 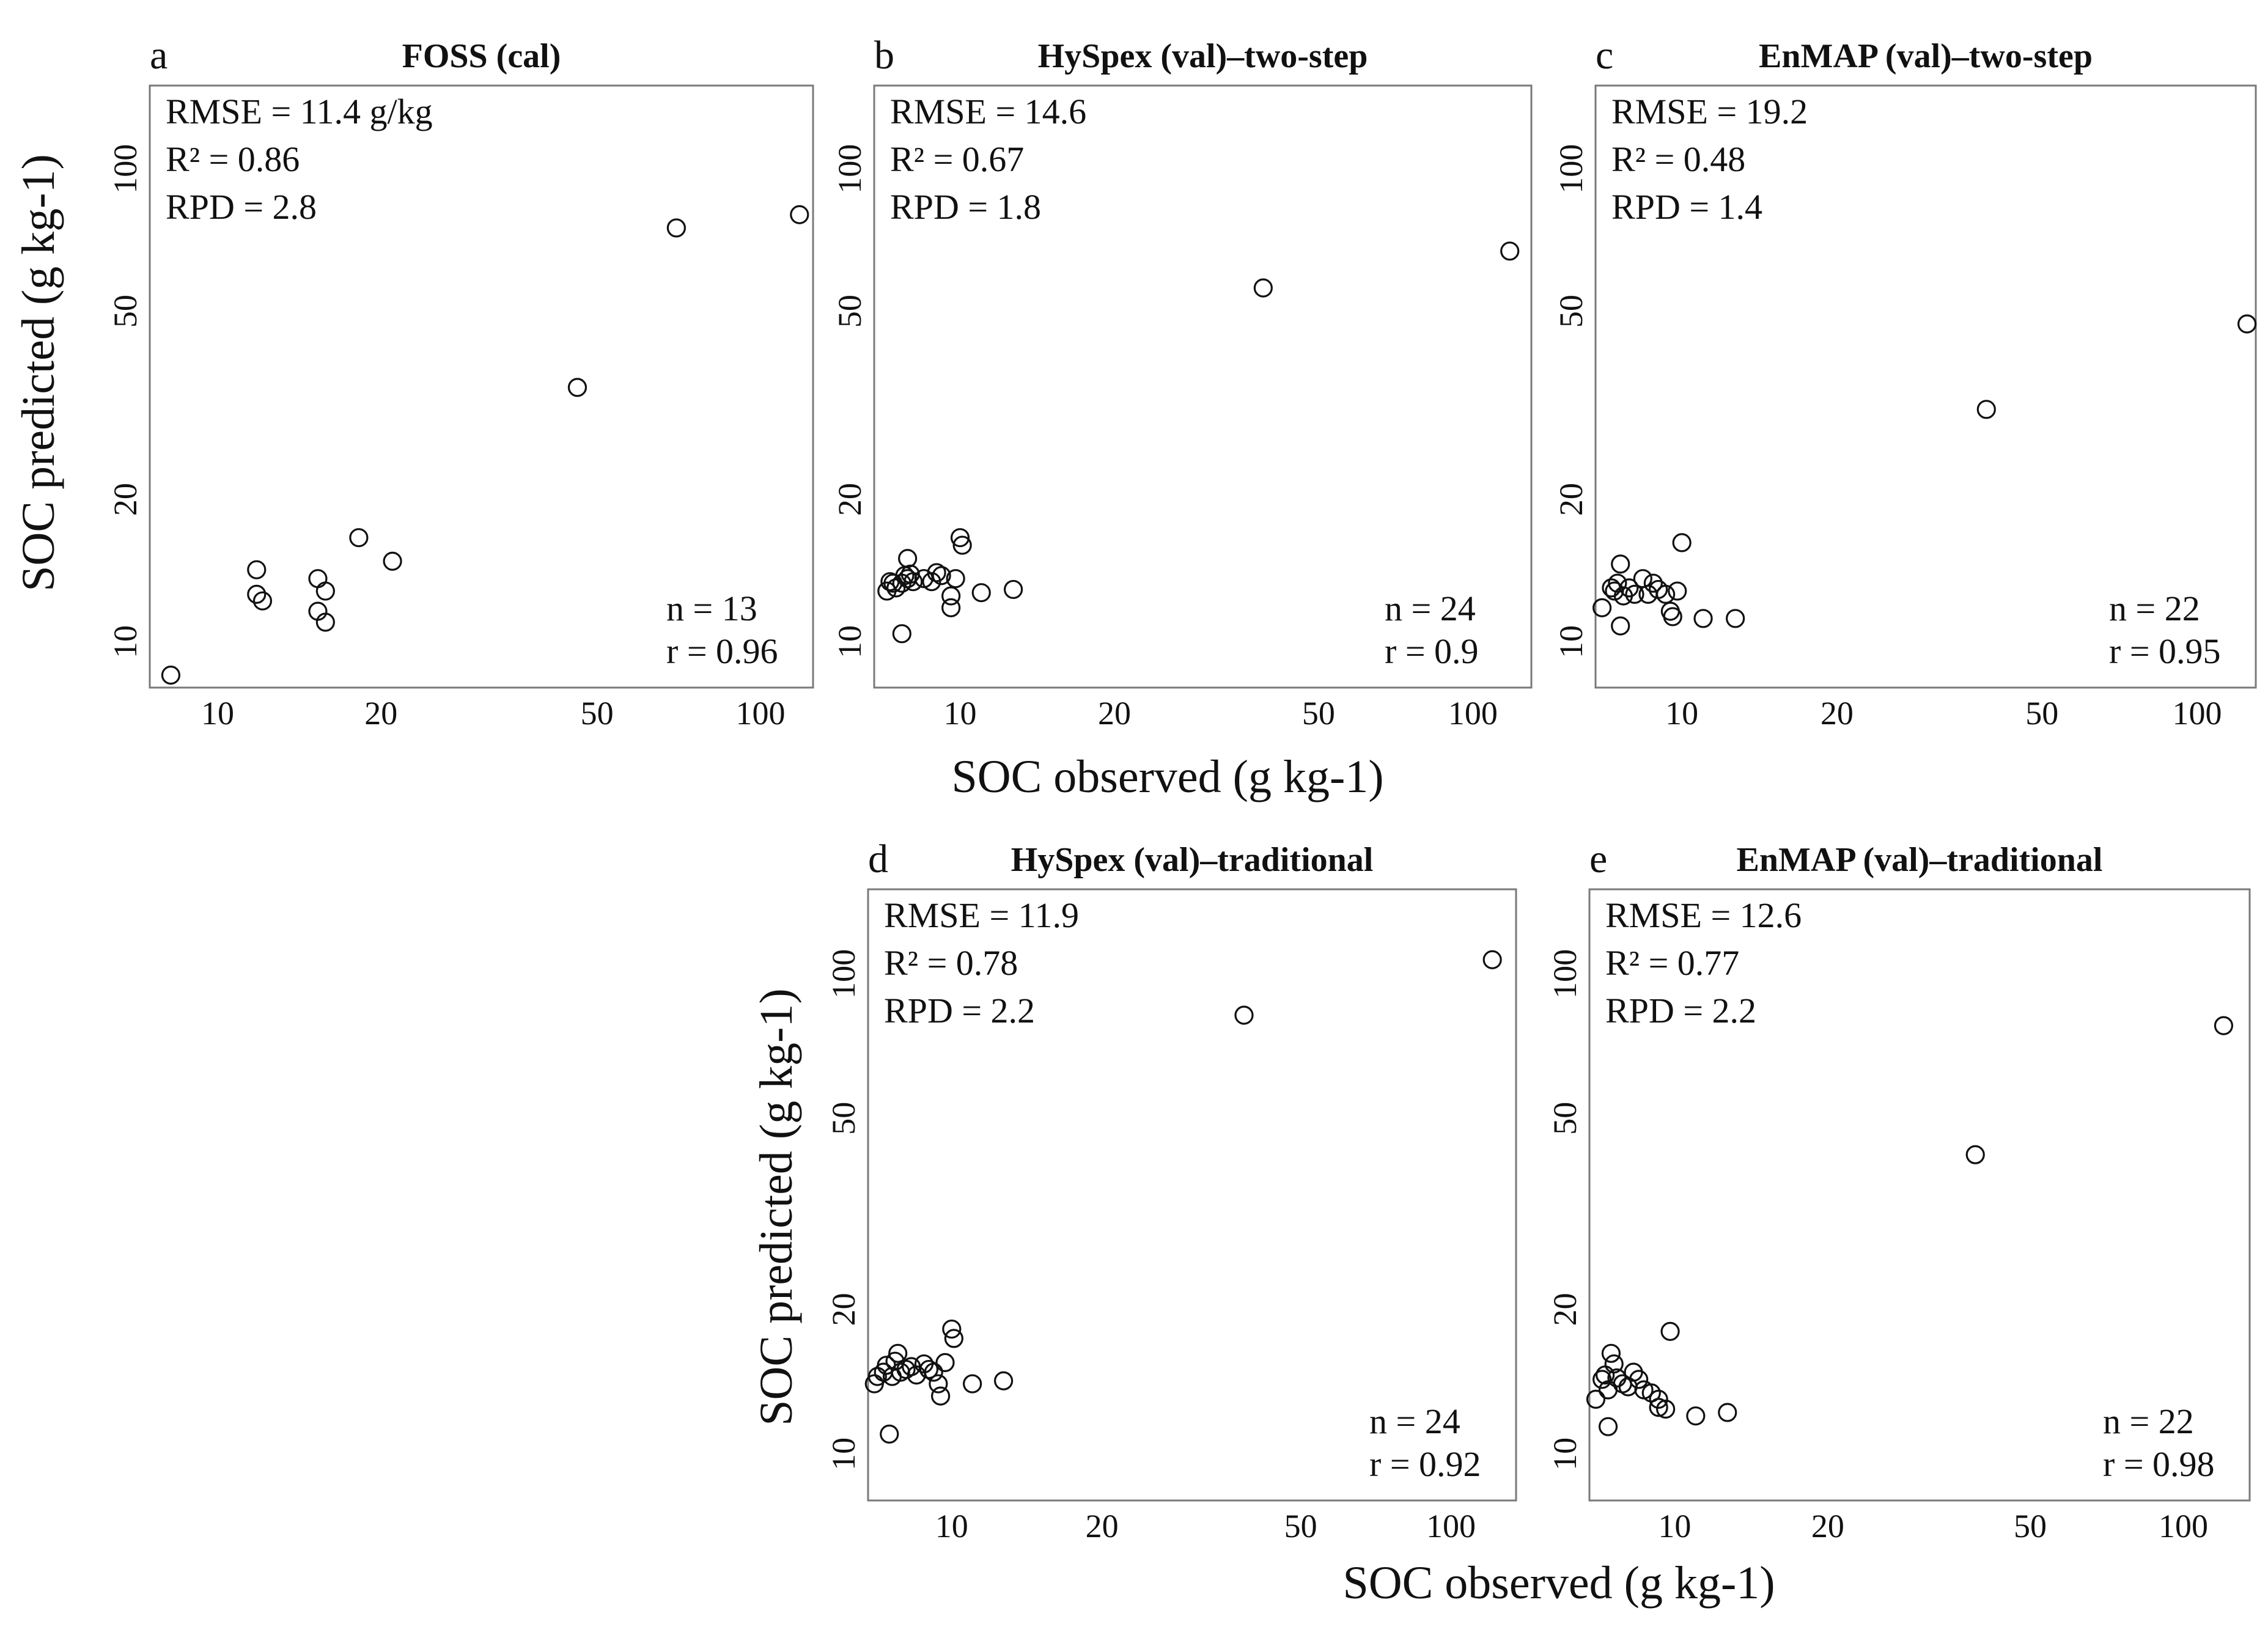 I want to click on stat-label: RMSE = 11.4 g/kg, so click(x=299, y=111).